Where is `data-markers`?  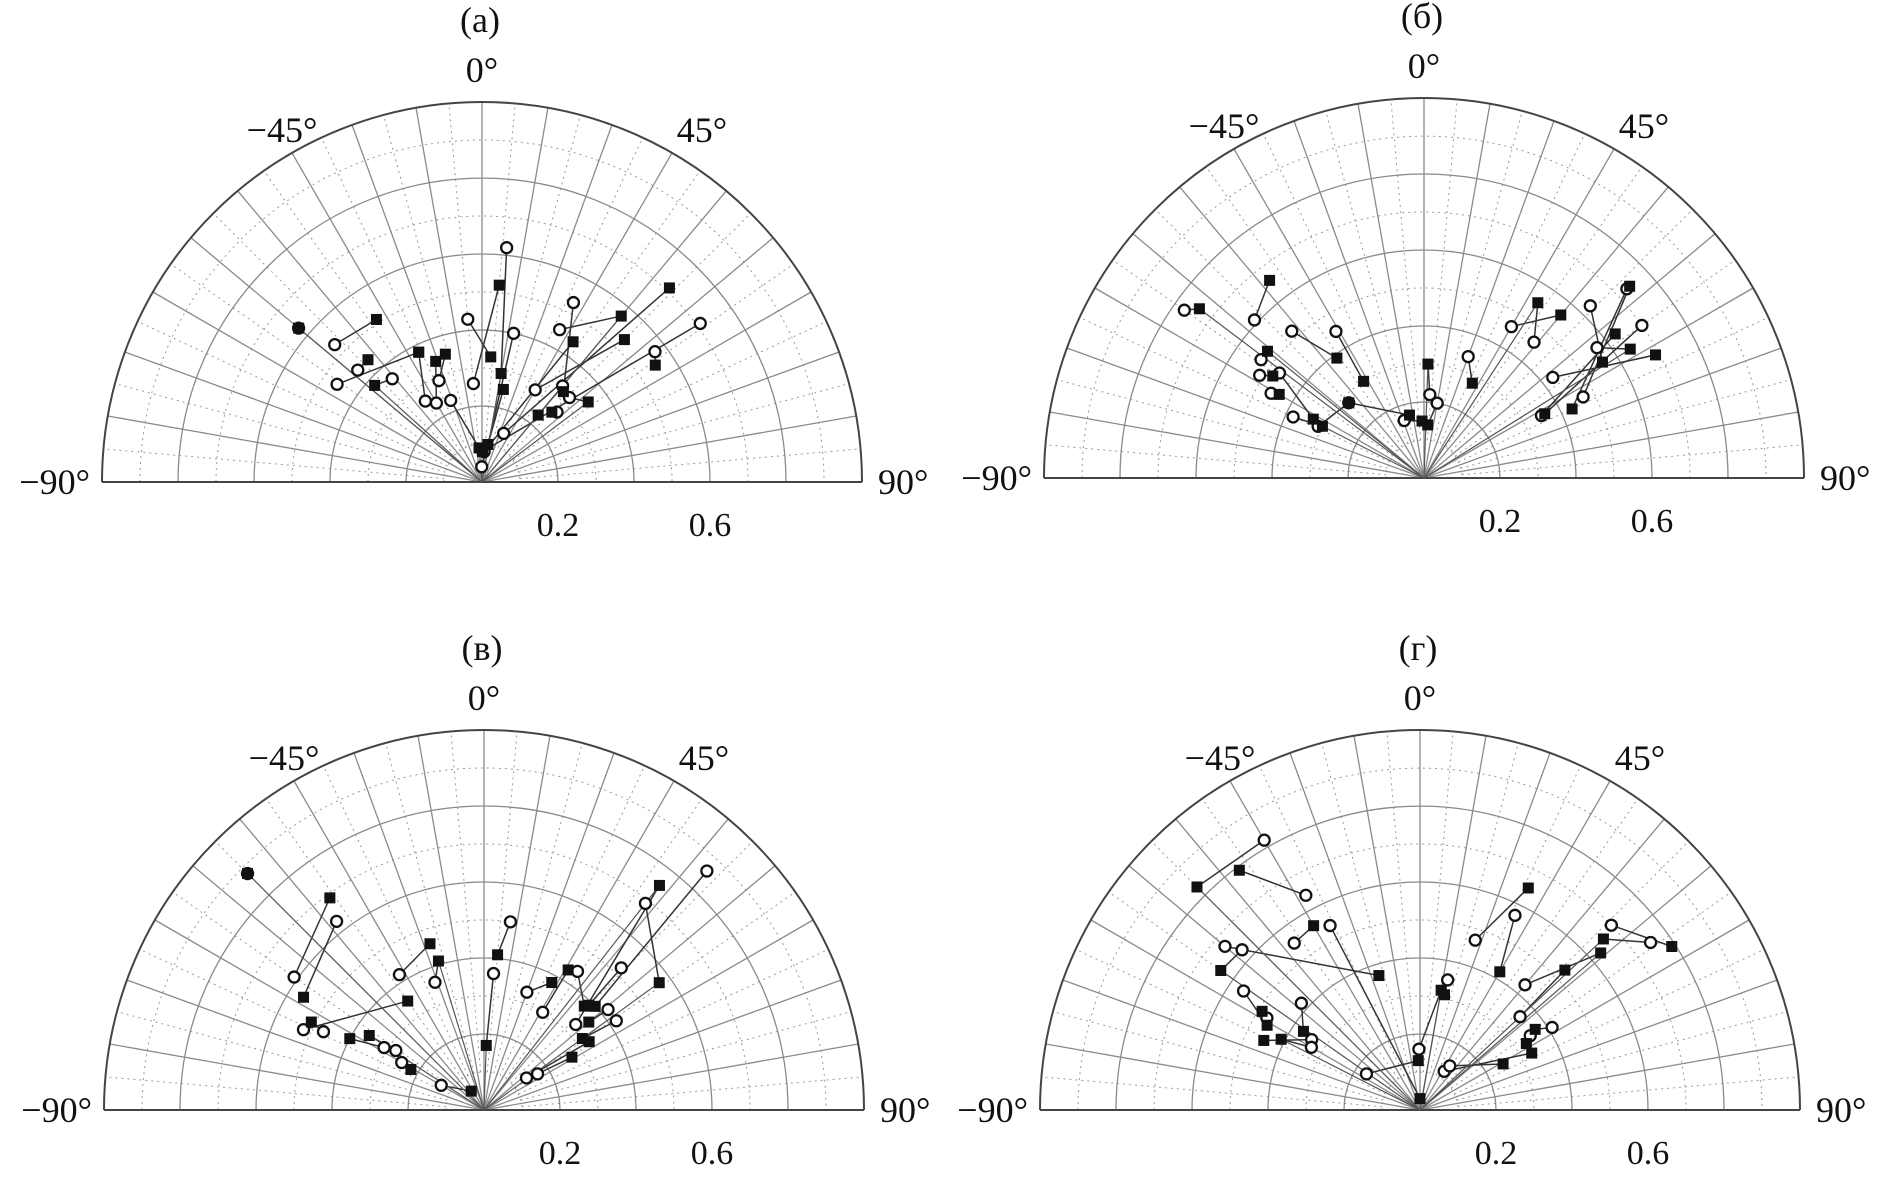 data-markers is located at coordinates (477, 980).